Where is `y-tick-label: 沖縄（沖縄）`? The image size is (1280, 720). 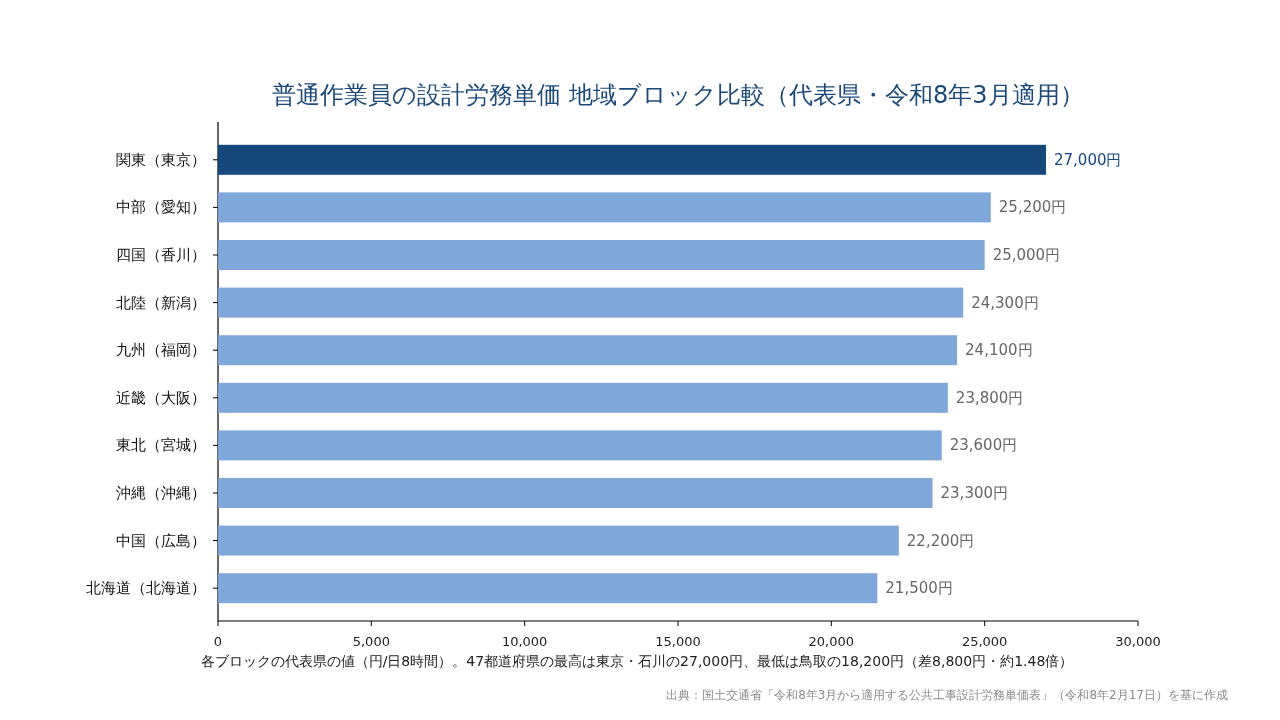
y-tick-label: 沖縄（沖縄） is located at coordinates (161, 493).